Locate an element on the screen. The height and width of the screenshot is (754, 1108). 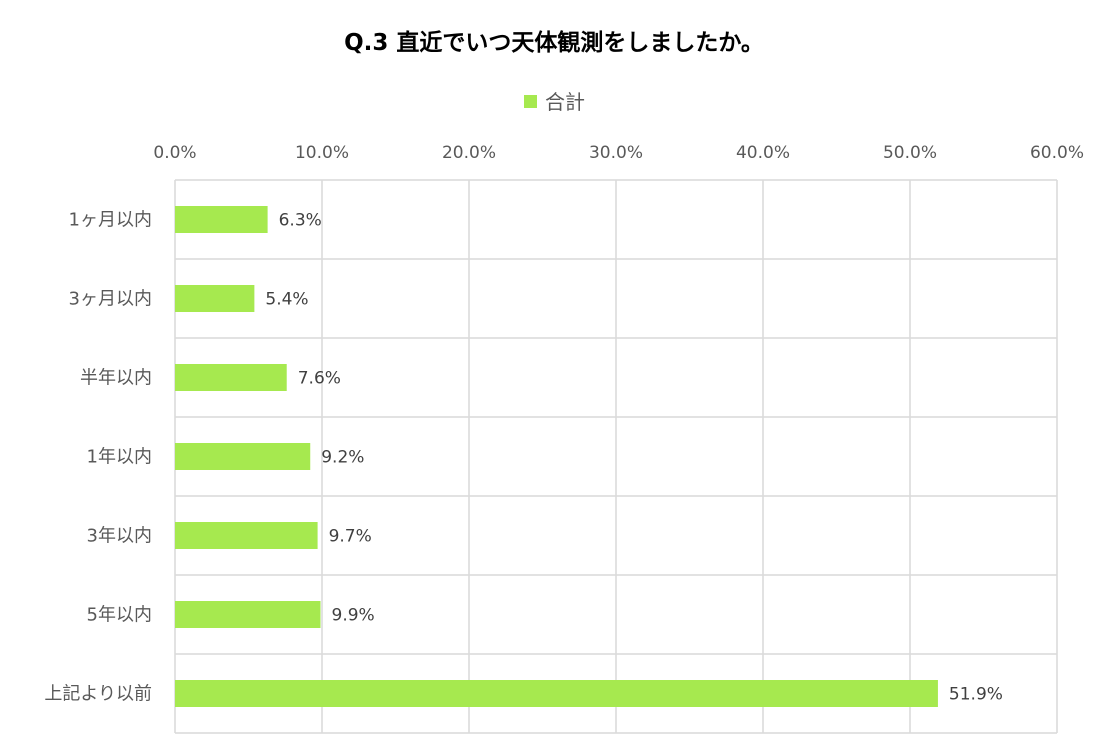
x-tick-label: 50.0% is located at coordinates (910, 153).